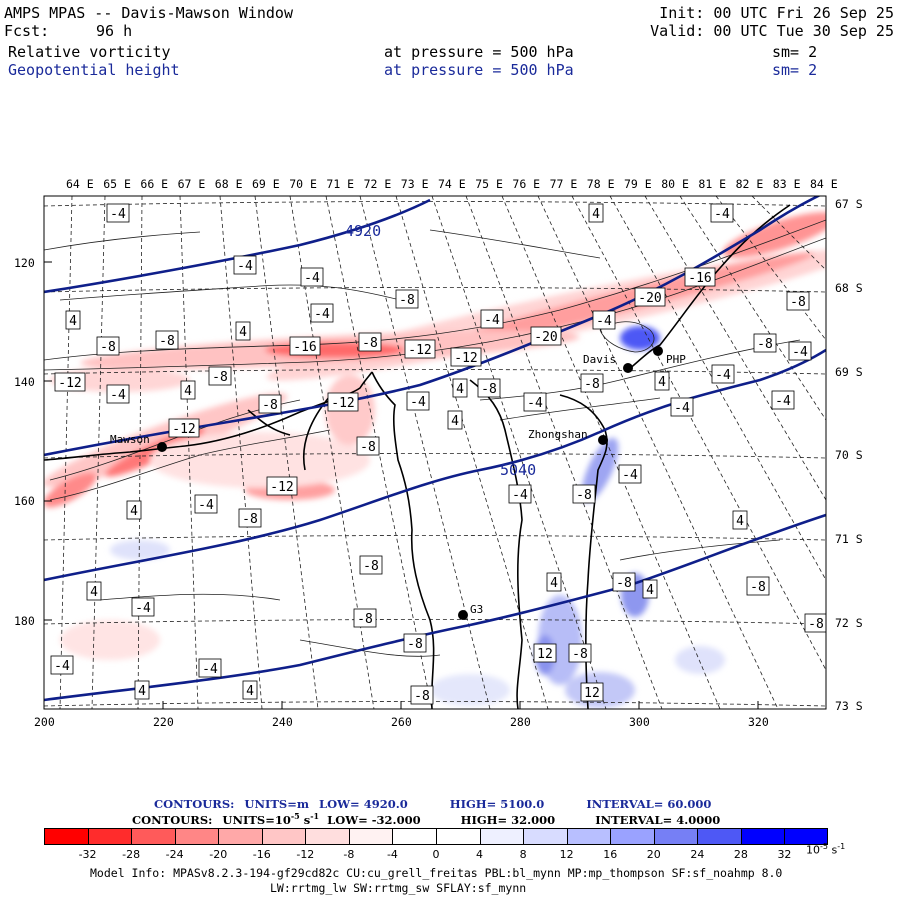 The height and width of the screenshot is (900, 900). Describe the element at coordinates (489, 184) in the screenshot. I see `top-lon-label: 75 E` at that location.